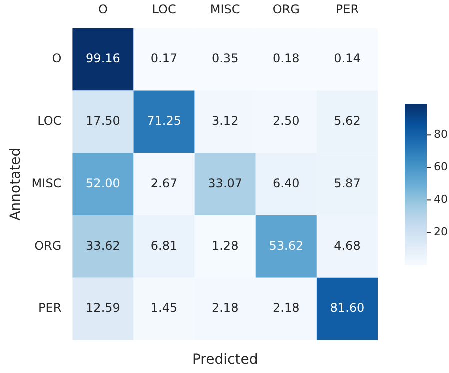 This screenshot has width=449, height=373. What do you see at coordinates (441, 199) in the screenshot?
I see `color-bar-label: 40` at bounding box center [441, 199].